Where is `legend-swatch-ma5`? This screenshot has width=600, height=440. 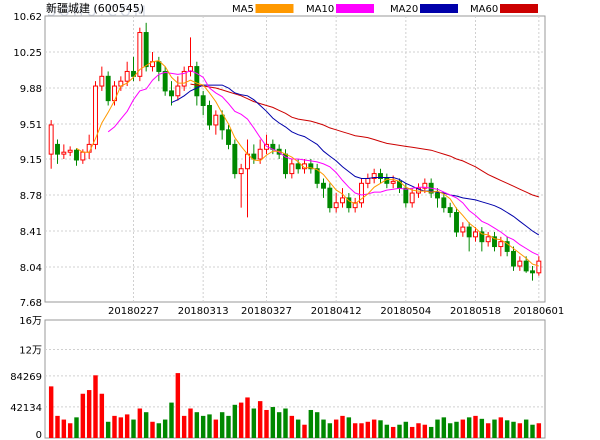
legend-swatch-ma5 is located at coordinates (274, 8).